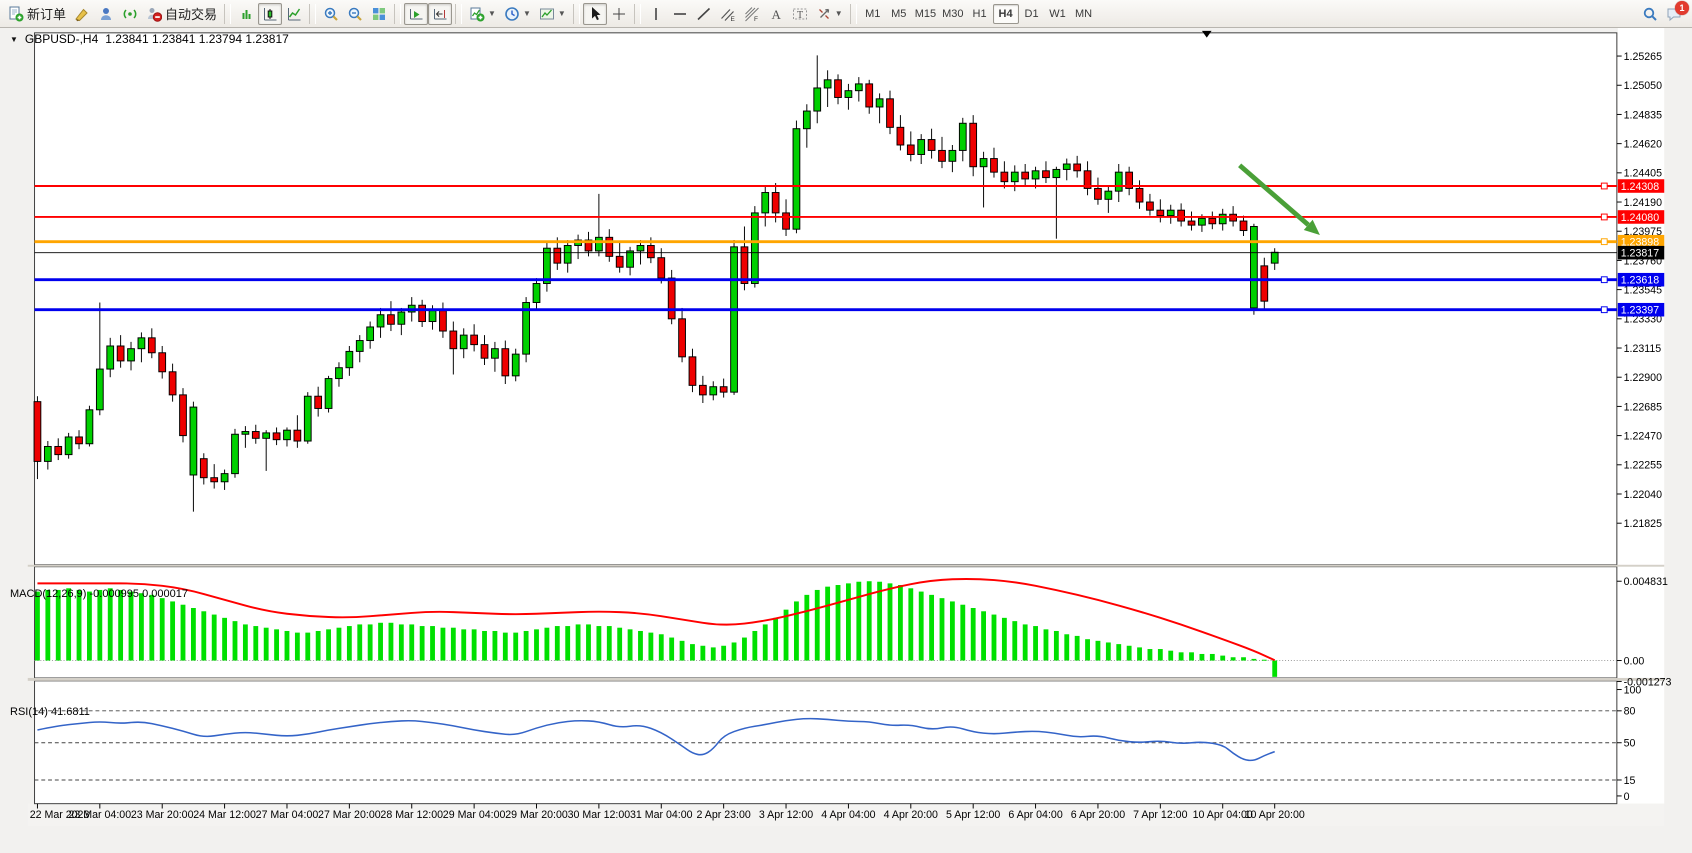  What do you see at coordinates (1057, 13) in the screenshot?
I see `timeframe-button-w1: W1` at bounding box center [1057, 13].